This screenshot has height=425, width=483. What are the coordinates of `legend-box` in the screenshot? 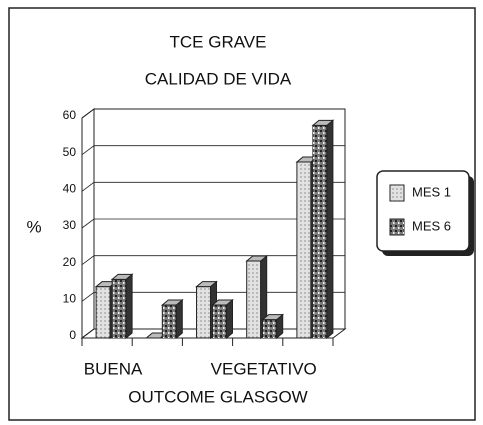 It's located at (423, 211).